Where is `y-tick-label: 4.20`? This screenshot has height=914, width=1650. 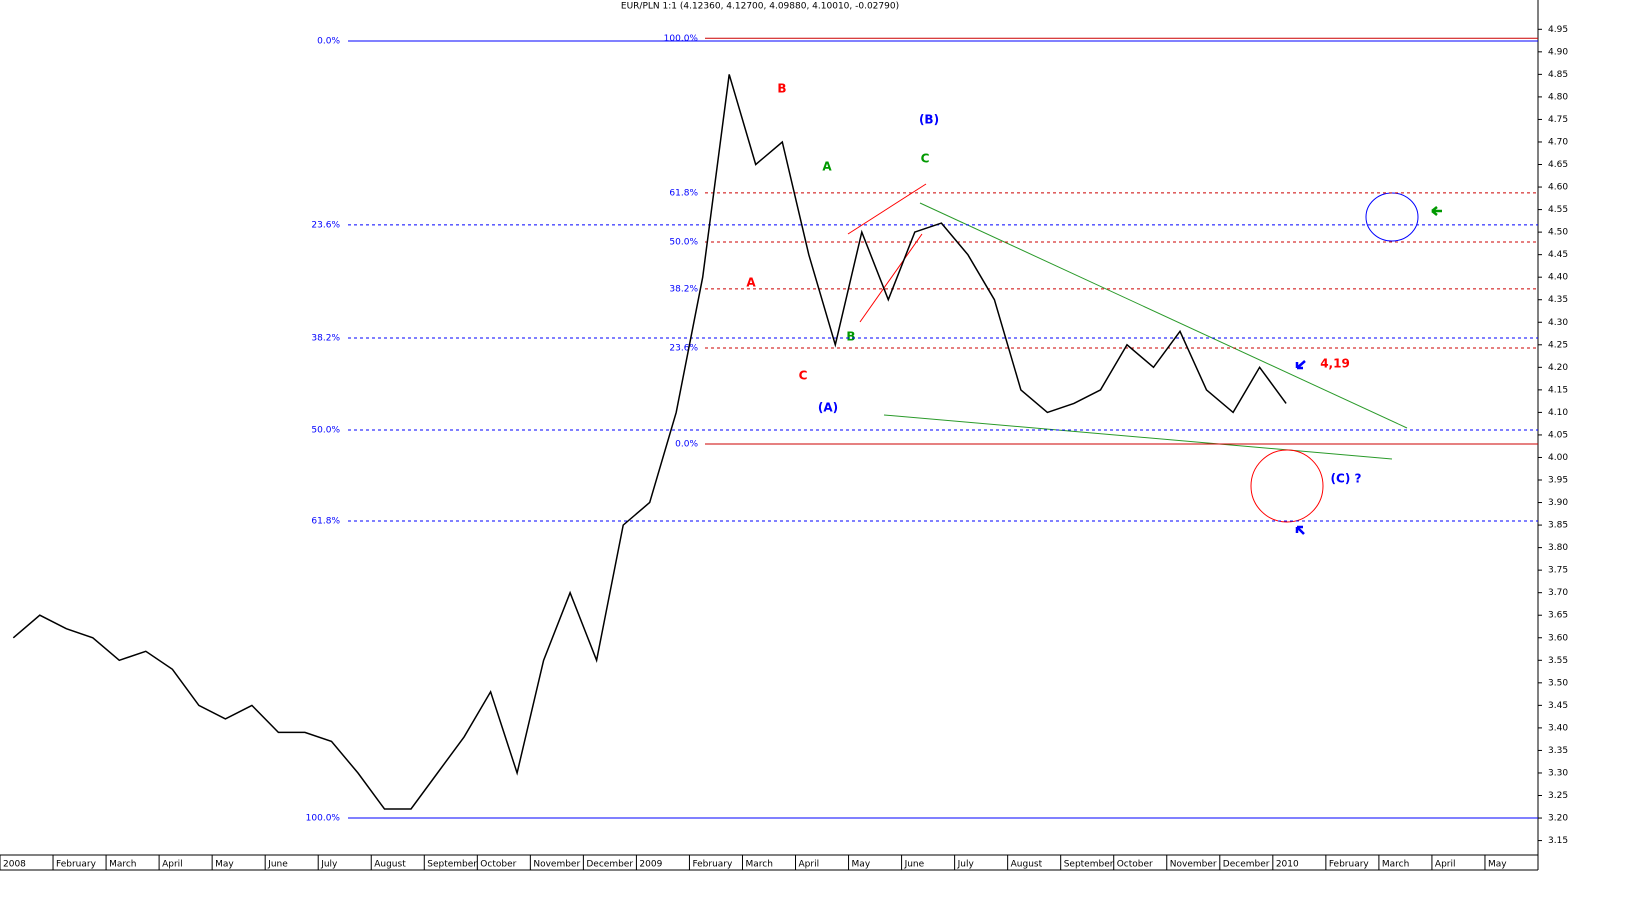
y-tick-label: 4.20 is located at coordinates (1558, 368).